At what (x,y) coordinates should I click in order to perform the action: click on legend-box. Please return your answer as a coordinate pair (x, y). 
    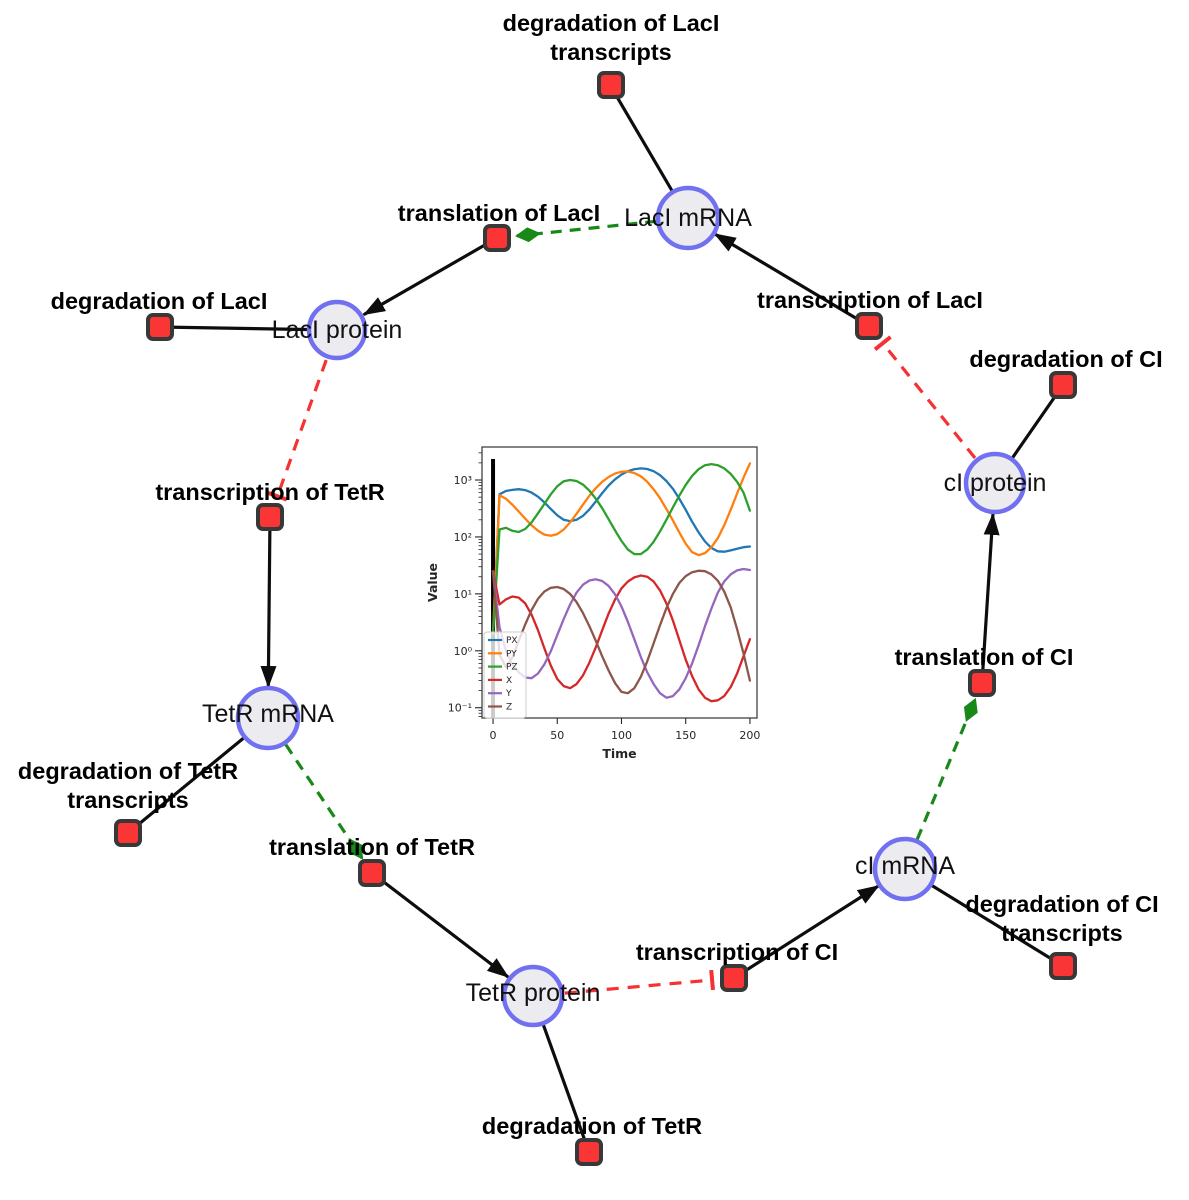
    Looking at the image, I should click on (505, 675).